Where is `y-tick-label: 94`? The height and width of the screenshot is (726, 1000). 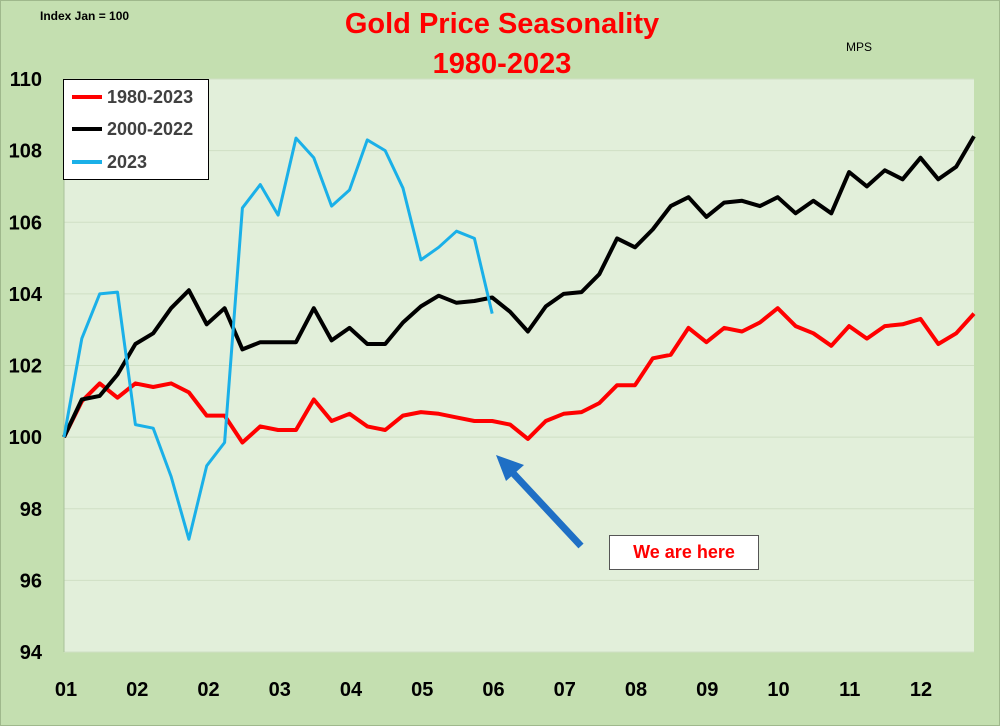
y-tick-label: 94 is located at coordinates (31, 653).